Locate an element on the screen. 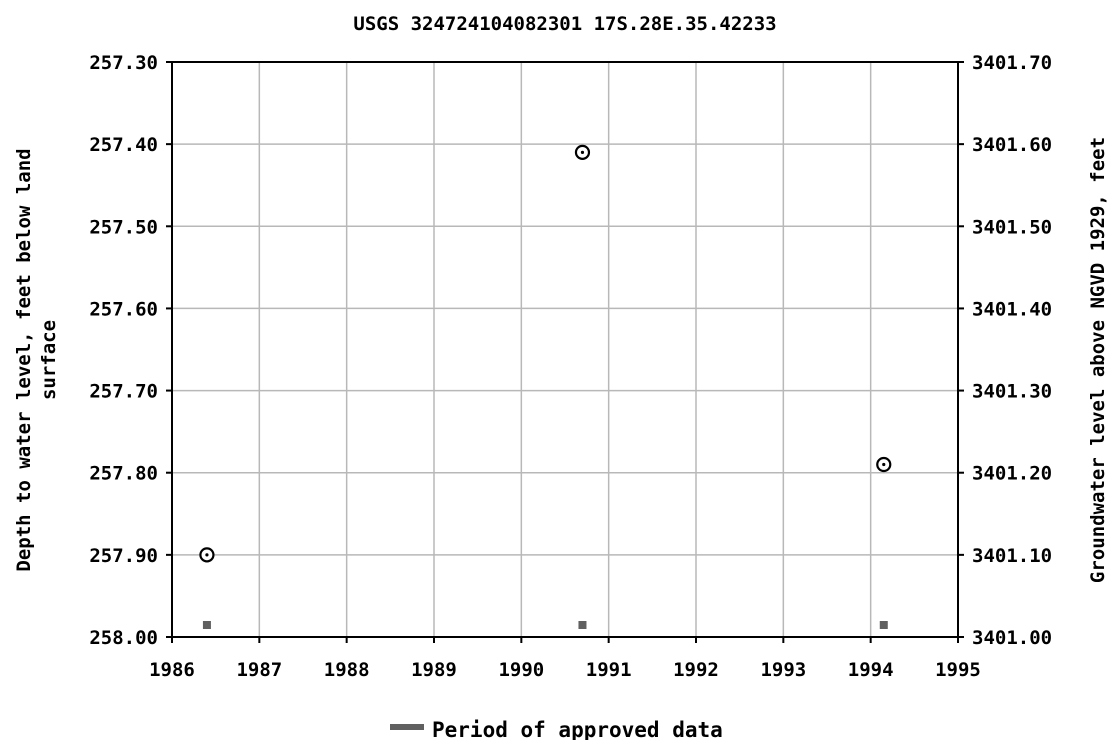 This screenshot has height=740, width=1109. y-axis-left-label-continued: surface is located at coordinates (49, 360).